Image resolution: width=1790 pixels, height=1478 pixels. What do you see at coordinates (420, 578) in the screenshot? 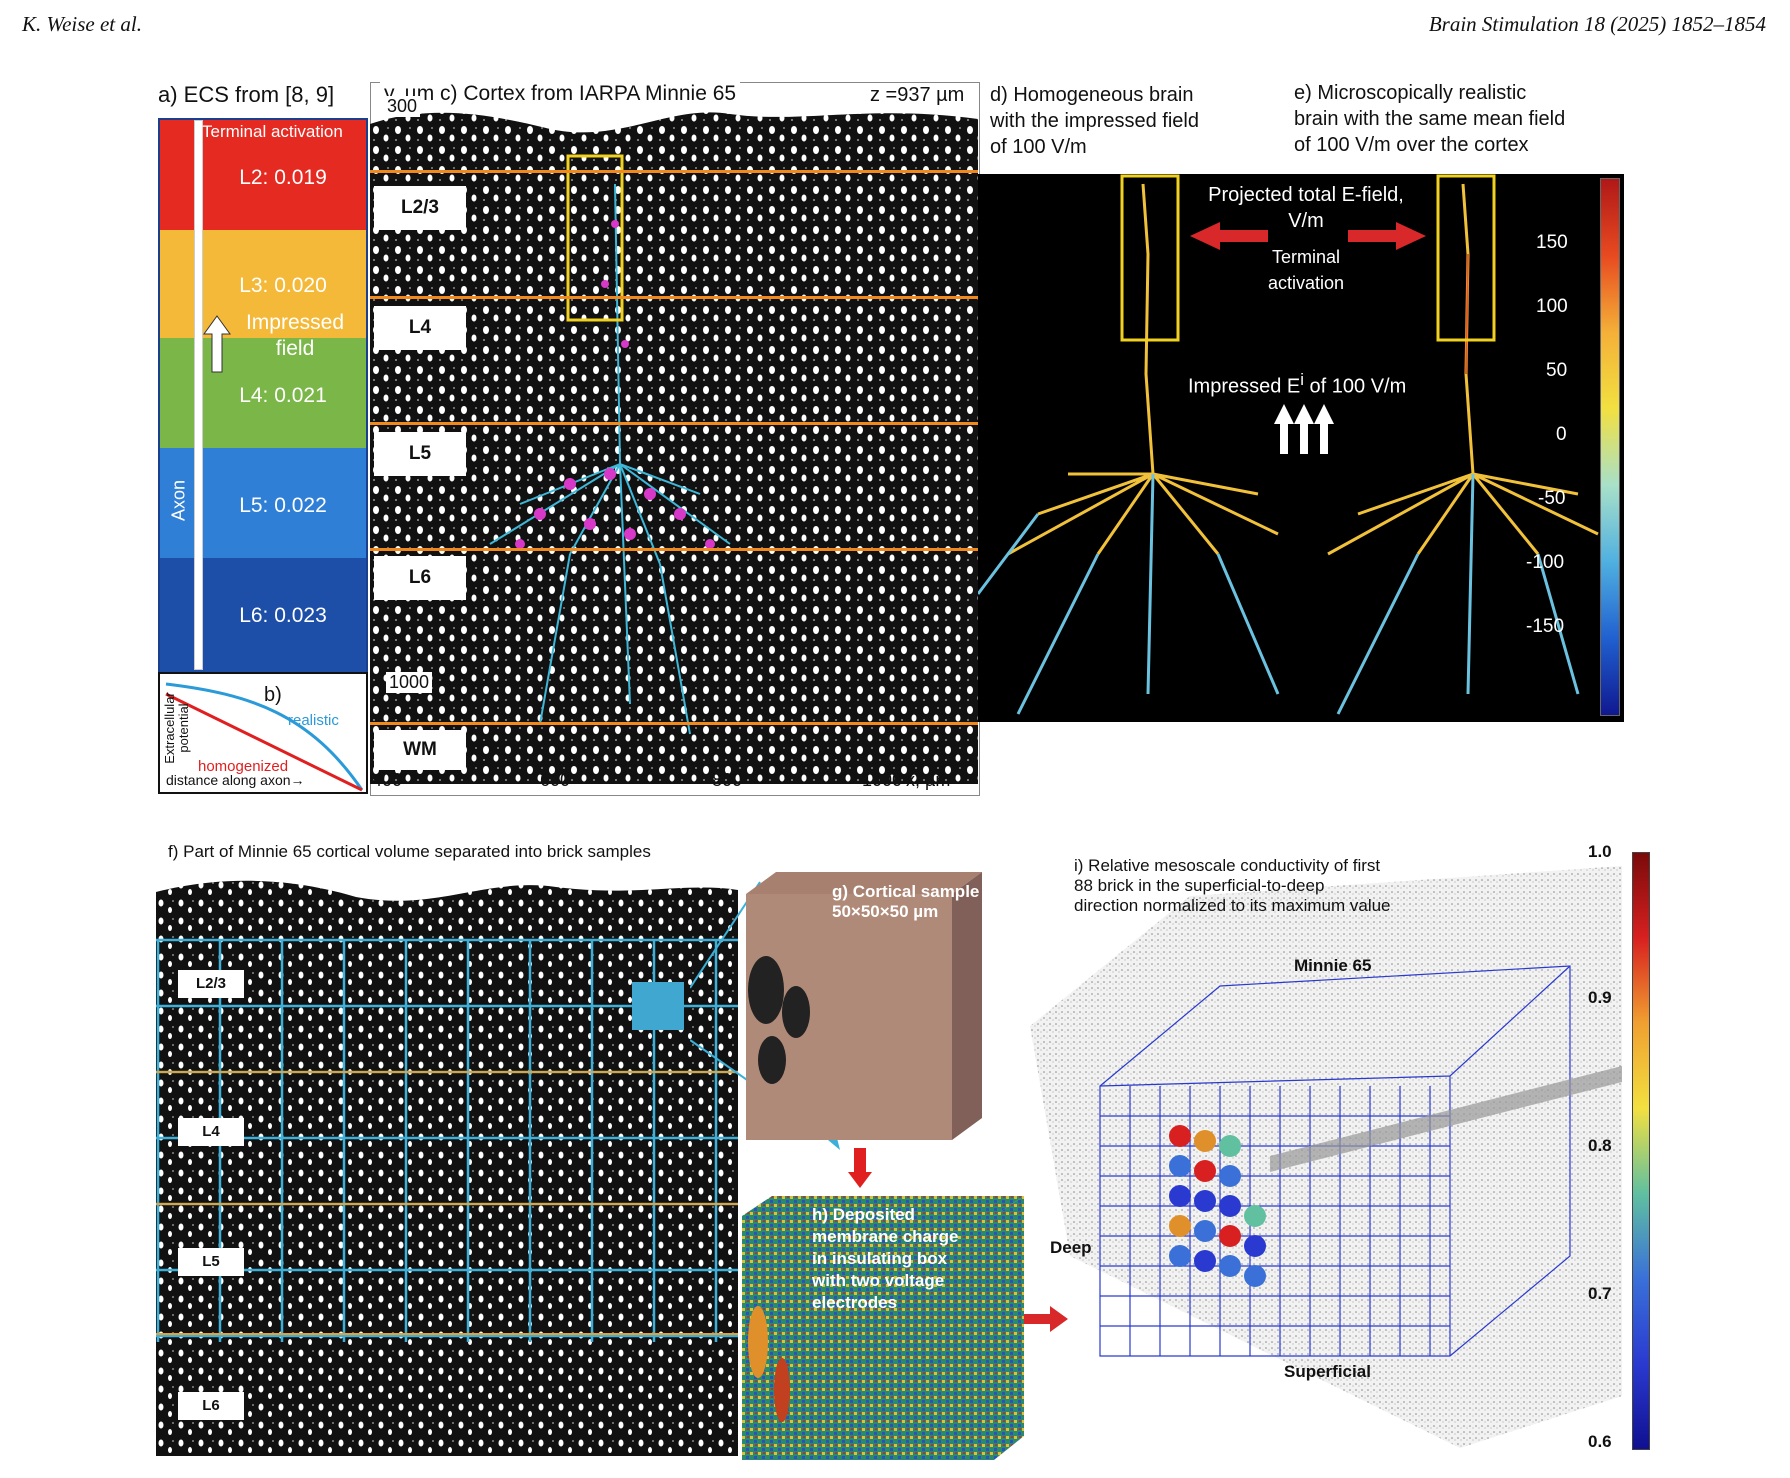
I see `layer-label-l6: L6` at bounding box center [420, 578].